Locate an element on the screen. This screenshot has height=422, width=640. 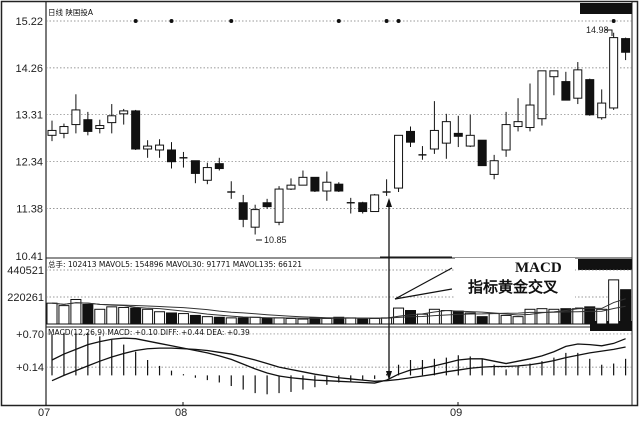
low-price-label: 10.85 is located at coordinates (275, 240).